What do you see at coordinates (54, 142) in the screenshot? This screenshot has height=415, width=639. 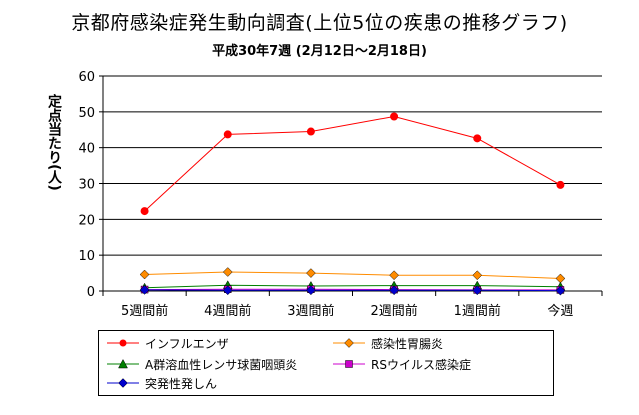 I see `y-axis-label: 定点当たり(人)` at bounding box center [54, 142].